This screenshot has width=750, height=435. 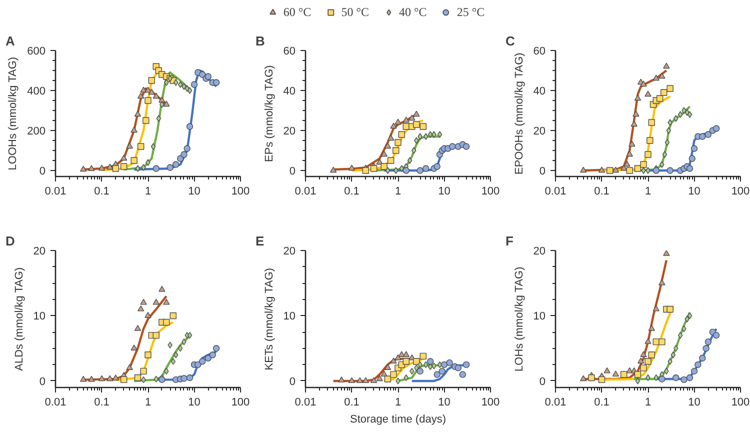 What do you see at coordinates (398, 420) in the screenshot?
I see `x-axis-title: Storage time (days)` at bounding box center [398, 420].